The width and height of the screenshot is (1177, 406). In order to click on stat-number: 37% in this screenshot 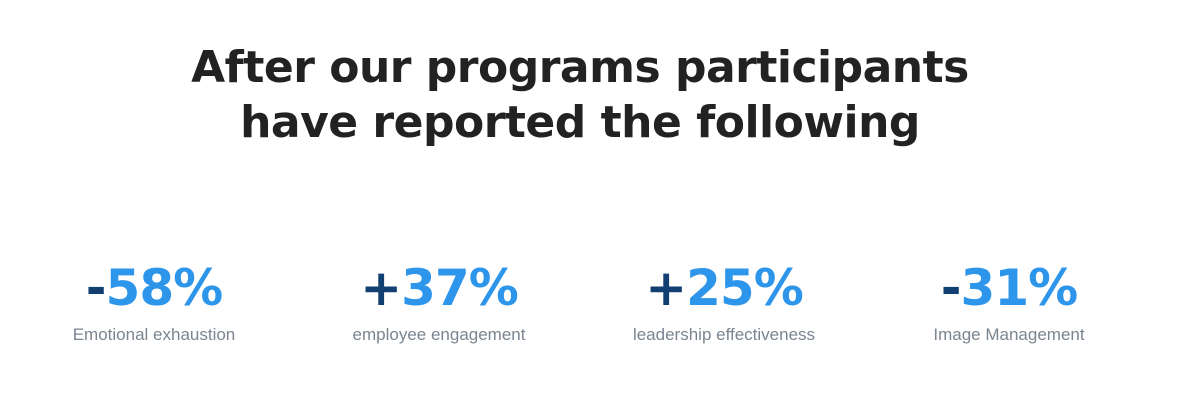, I will do `click(460, 288)`.